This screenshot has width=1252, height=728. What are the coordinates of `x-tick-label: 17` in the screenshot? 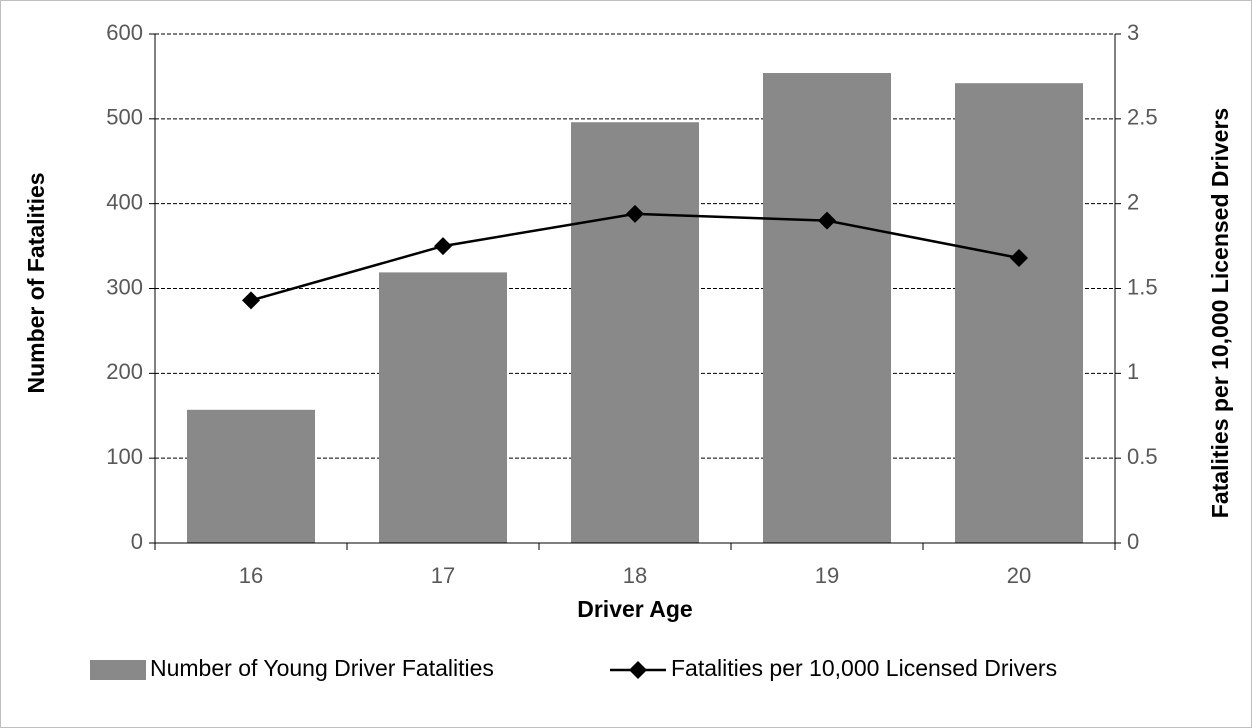 It's located at (443, 575).